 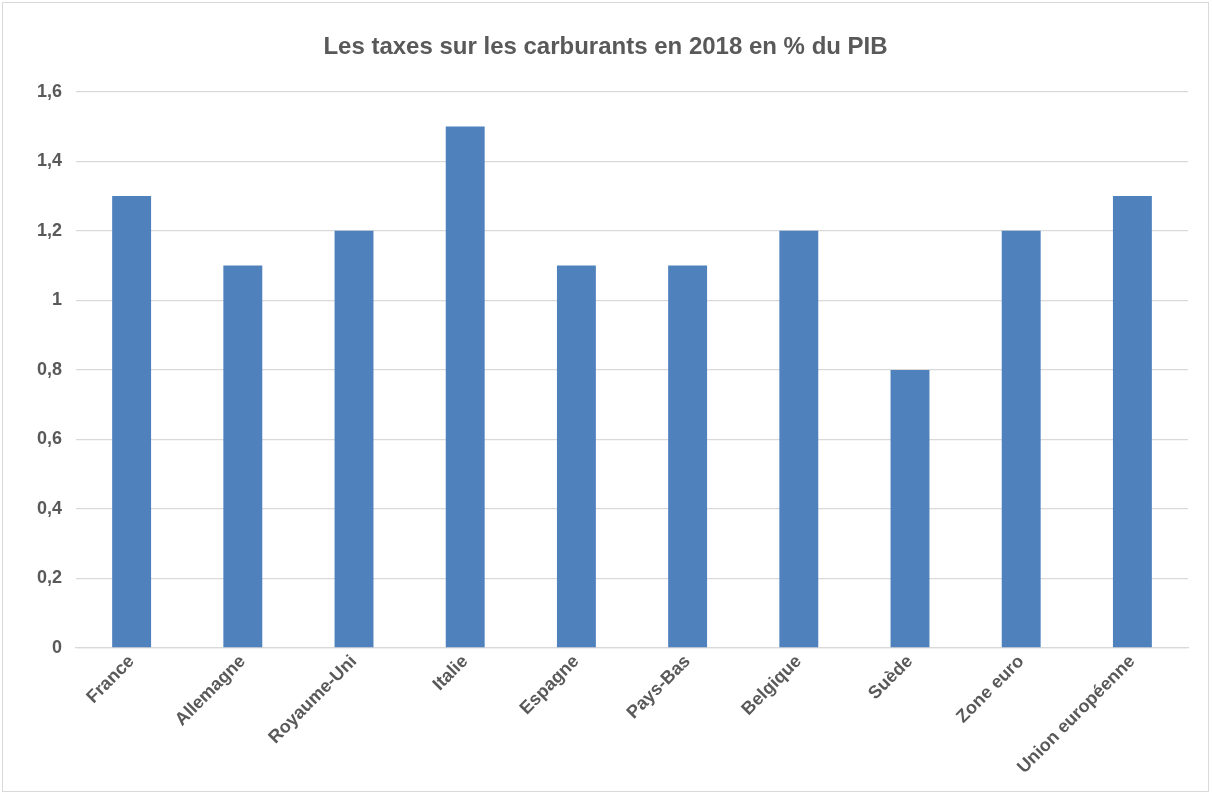 What do you see at coordinates (49, 160) in the screenshot?
I see `y-tick-label: 1,4` at bounding box center [49, 160].